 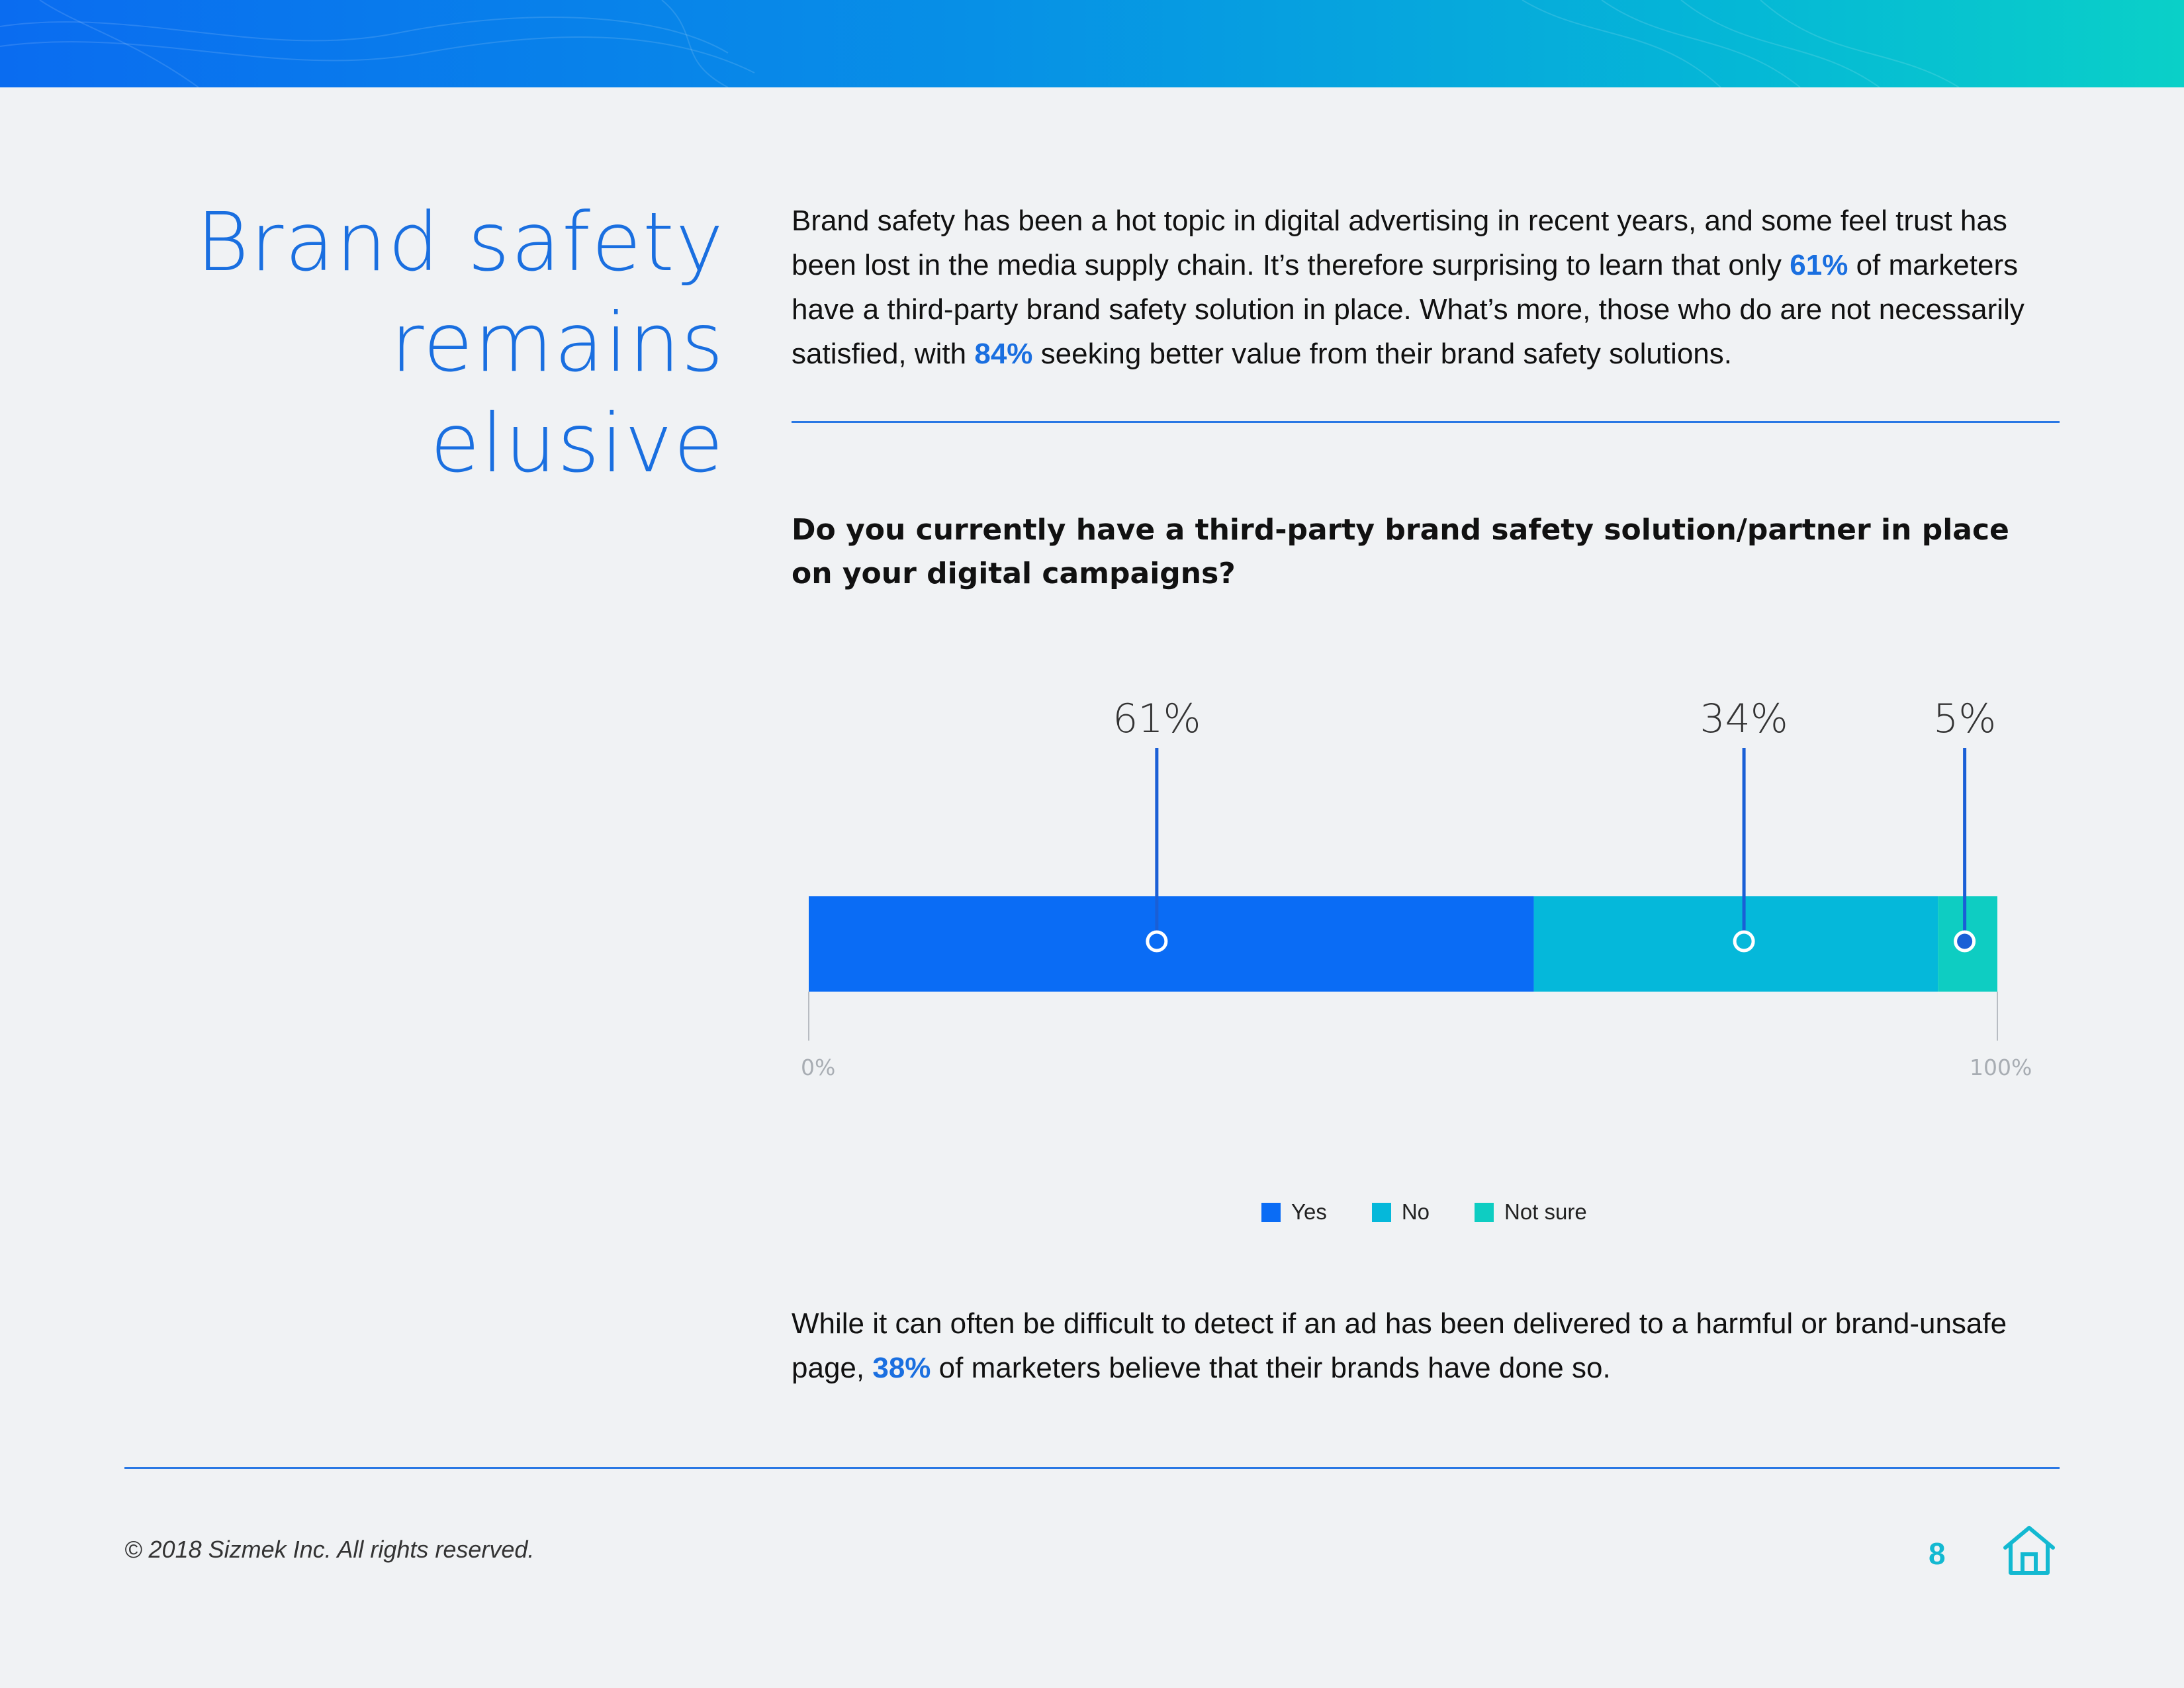 I want to click on callout-marker-no, so click(x=1744, y=941).